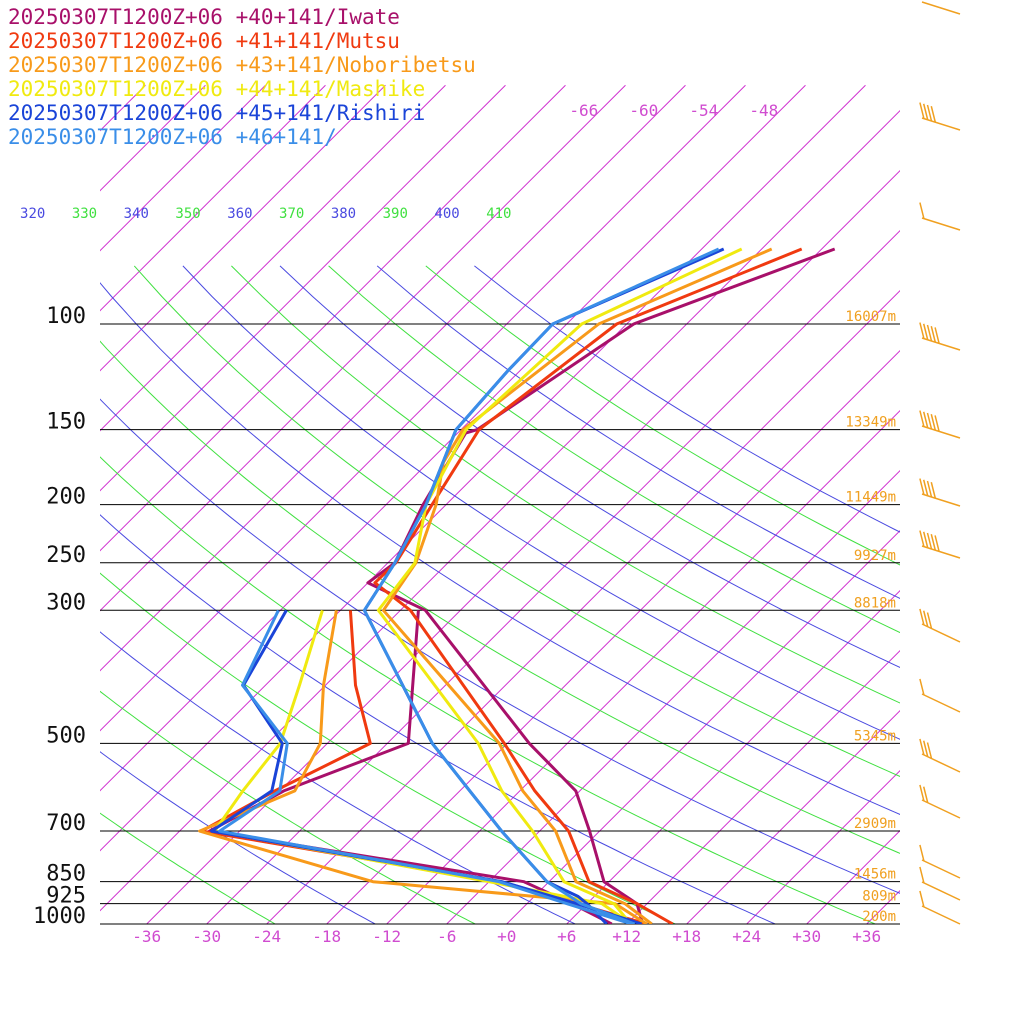  What do you see at coordinates (686, 936) in the screenshot?
I see `temperature-tick-label: +18` at bounding box center [686, 936].